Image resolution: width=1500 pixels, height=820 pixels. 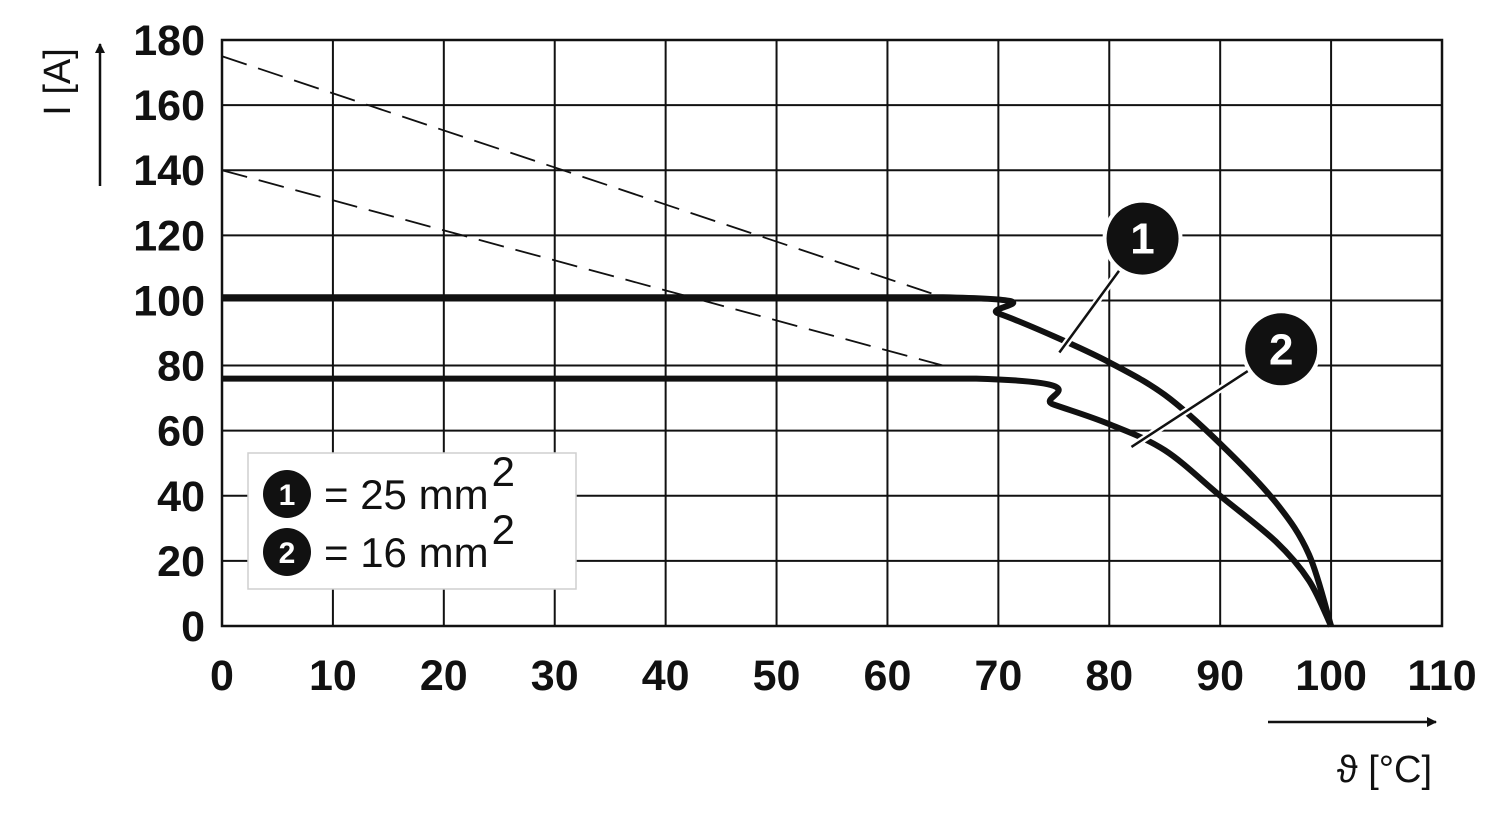 I want to click on x-tick-label-30: 30, so click(x=555, y=676).